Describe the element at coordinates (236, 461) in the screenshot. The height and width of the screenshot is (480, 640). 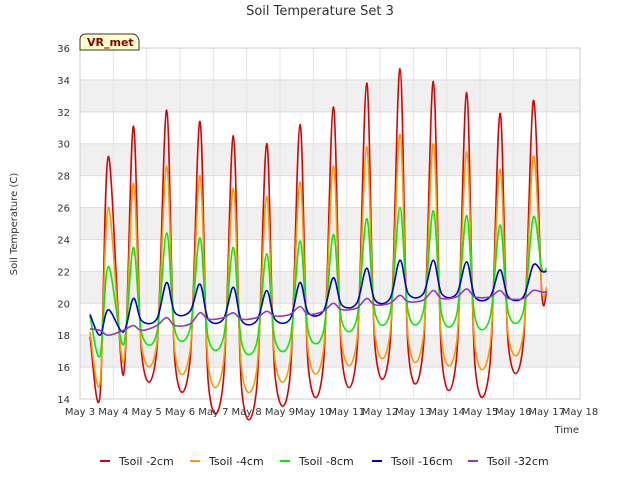
I see `legend-label: Tsoil -4cm` at that location.